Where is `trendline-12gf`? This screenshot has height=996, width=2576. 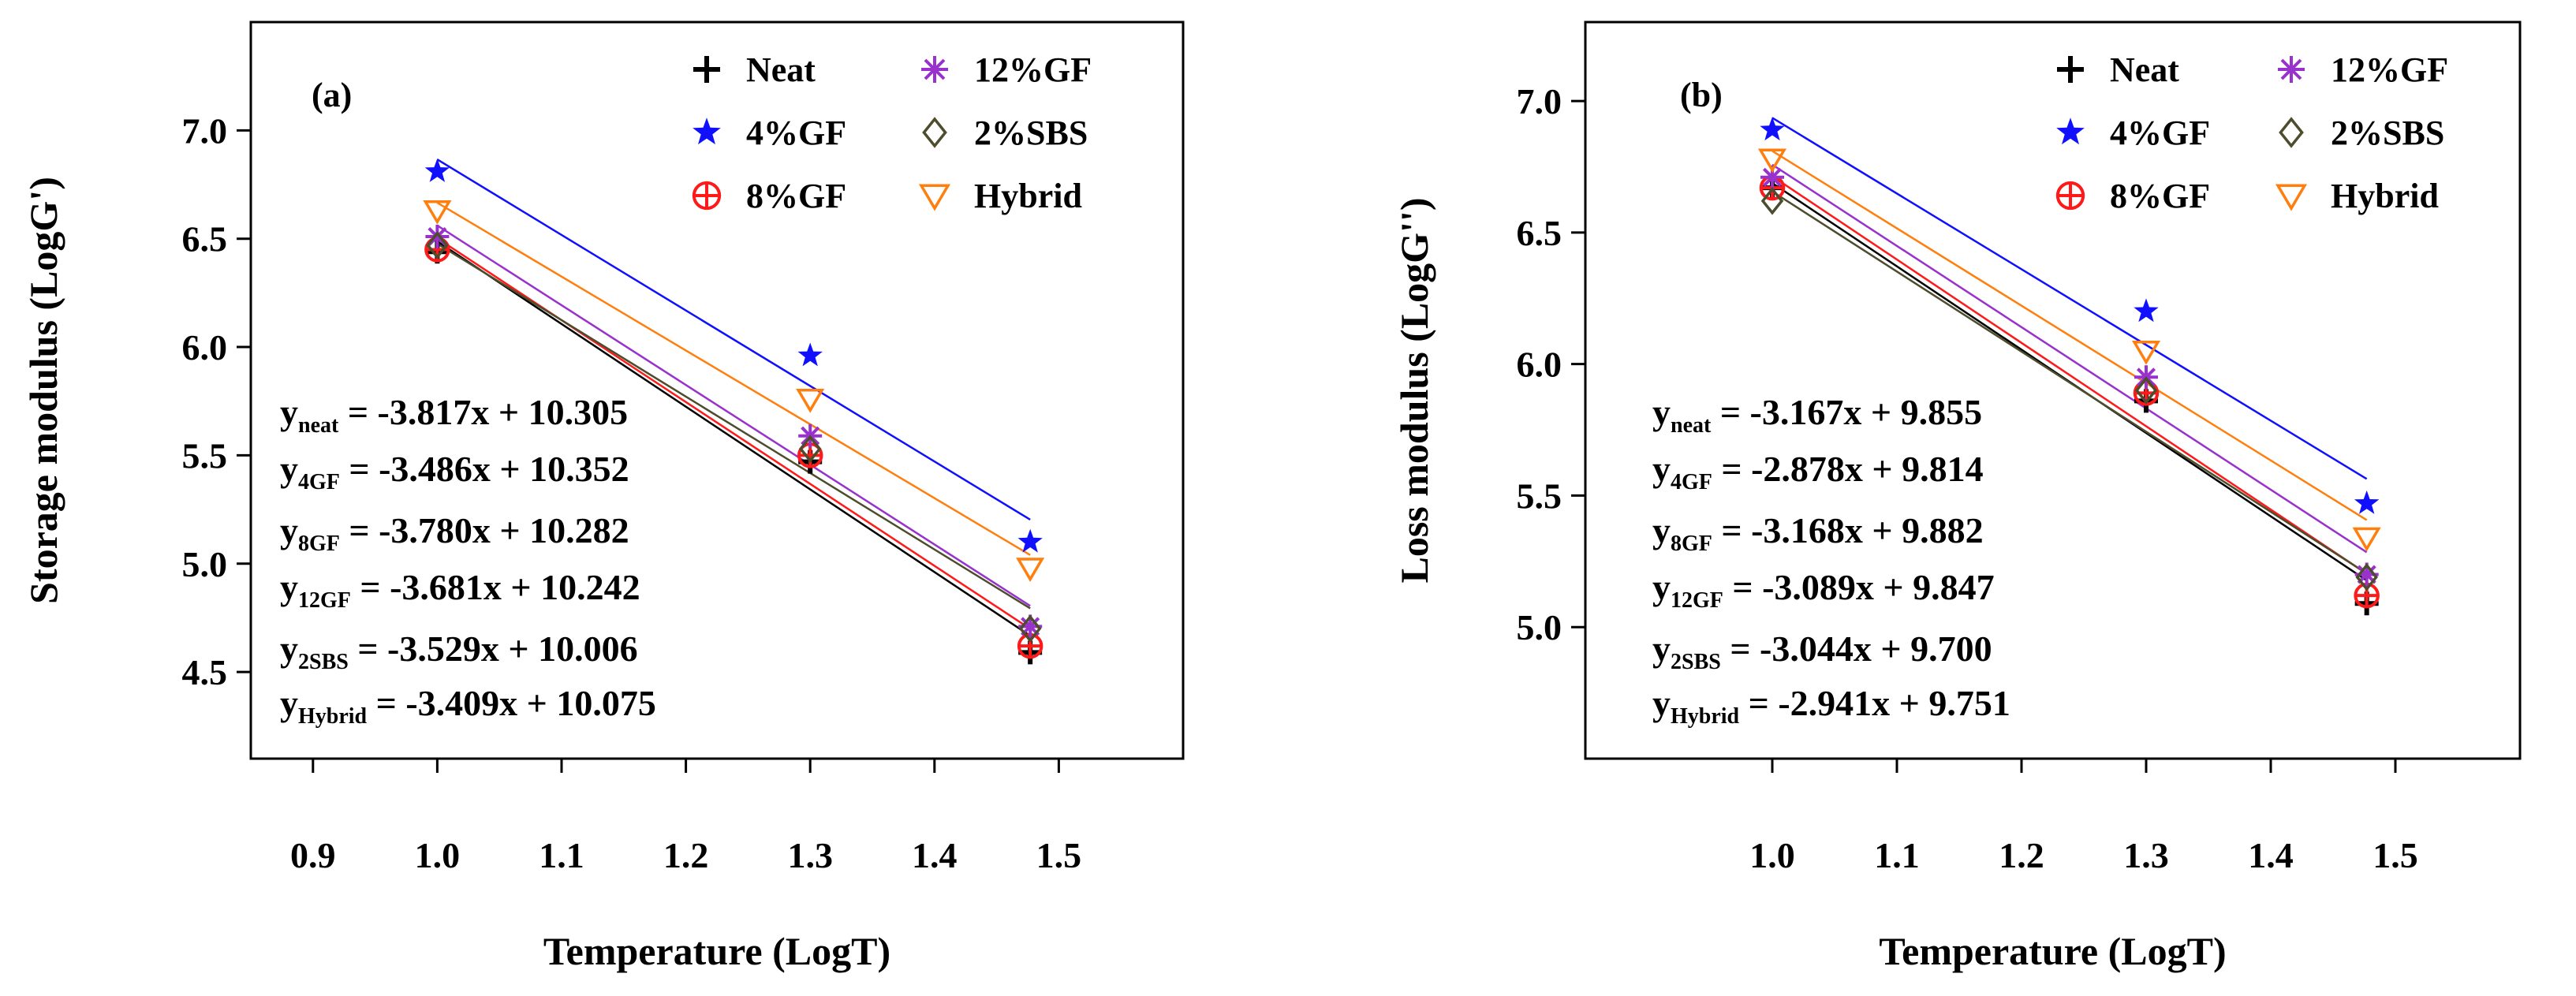
trendline-12gf is located at coordinates (2069, 358).